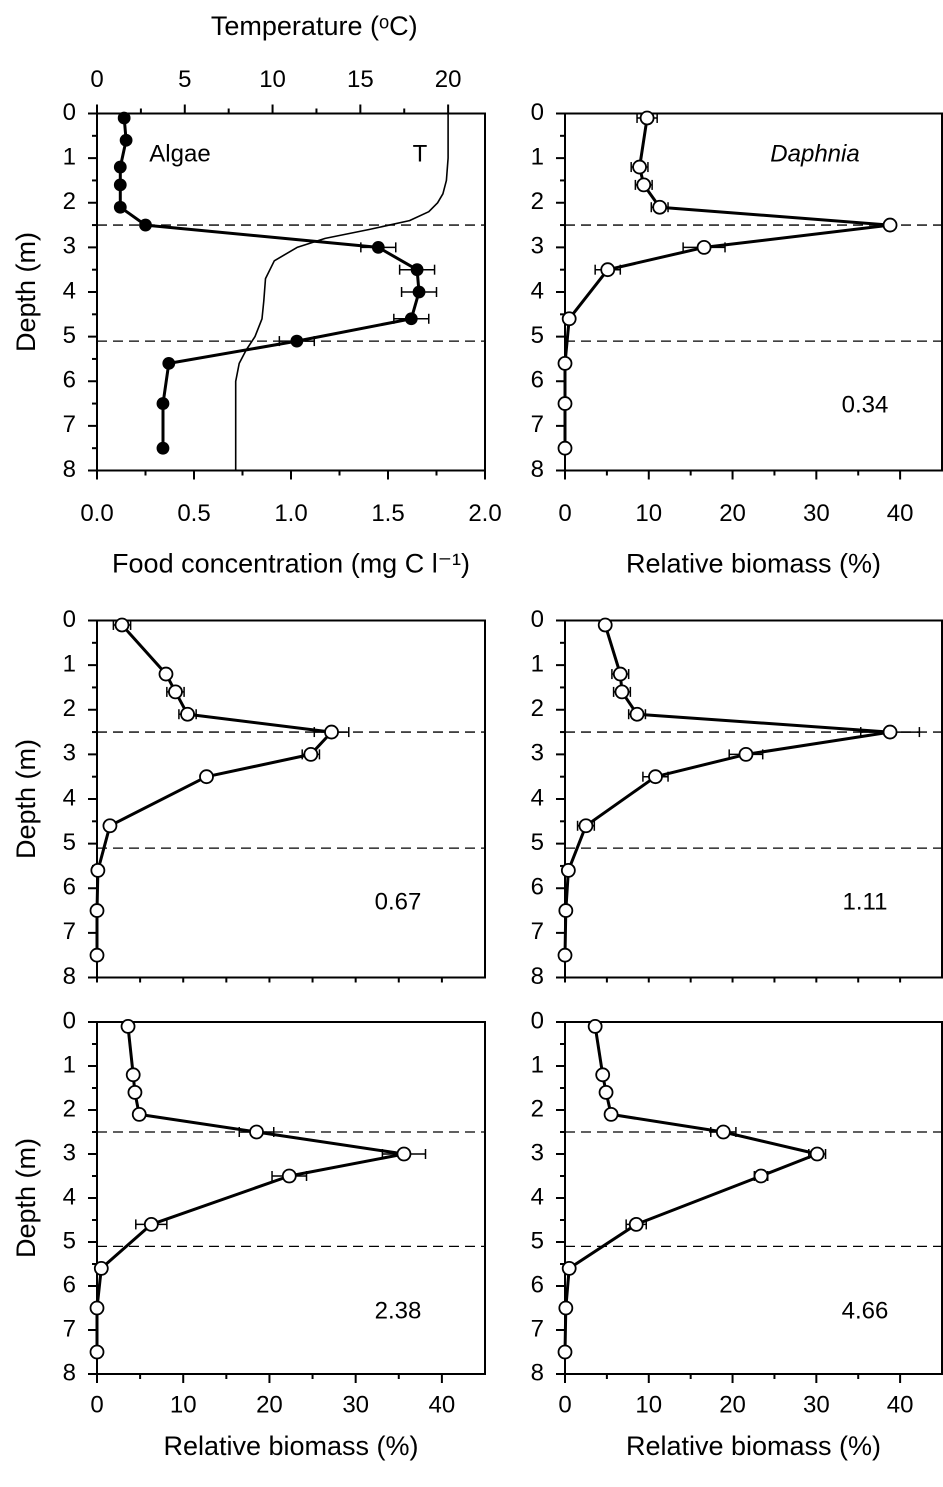  I want to click on annotation: Daphnia, so click(814, 153).